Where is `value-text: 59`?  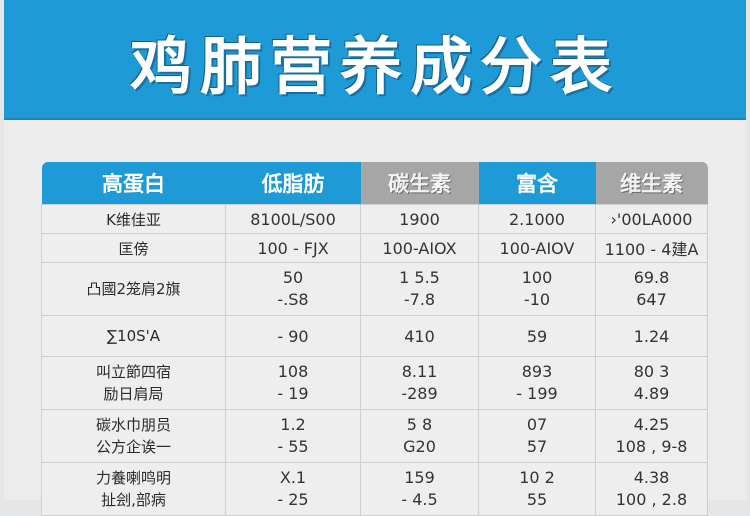
value-text: 59 is located at coordinates (537, 336).